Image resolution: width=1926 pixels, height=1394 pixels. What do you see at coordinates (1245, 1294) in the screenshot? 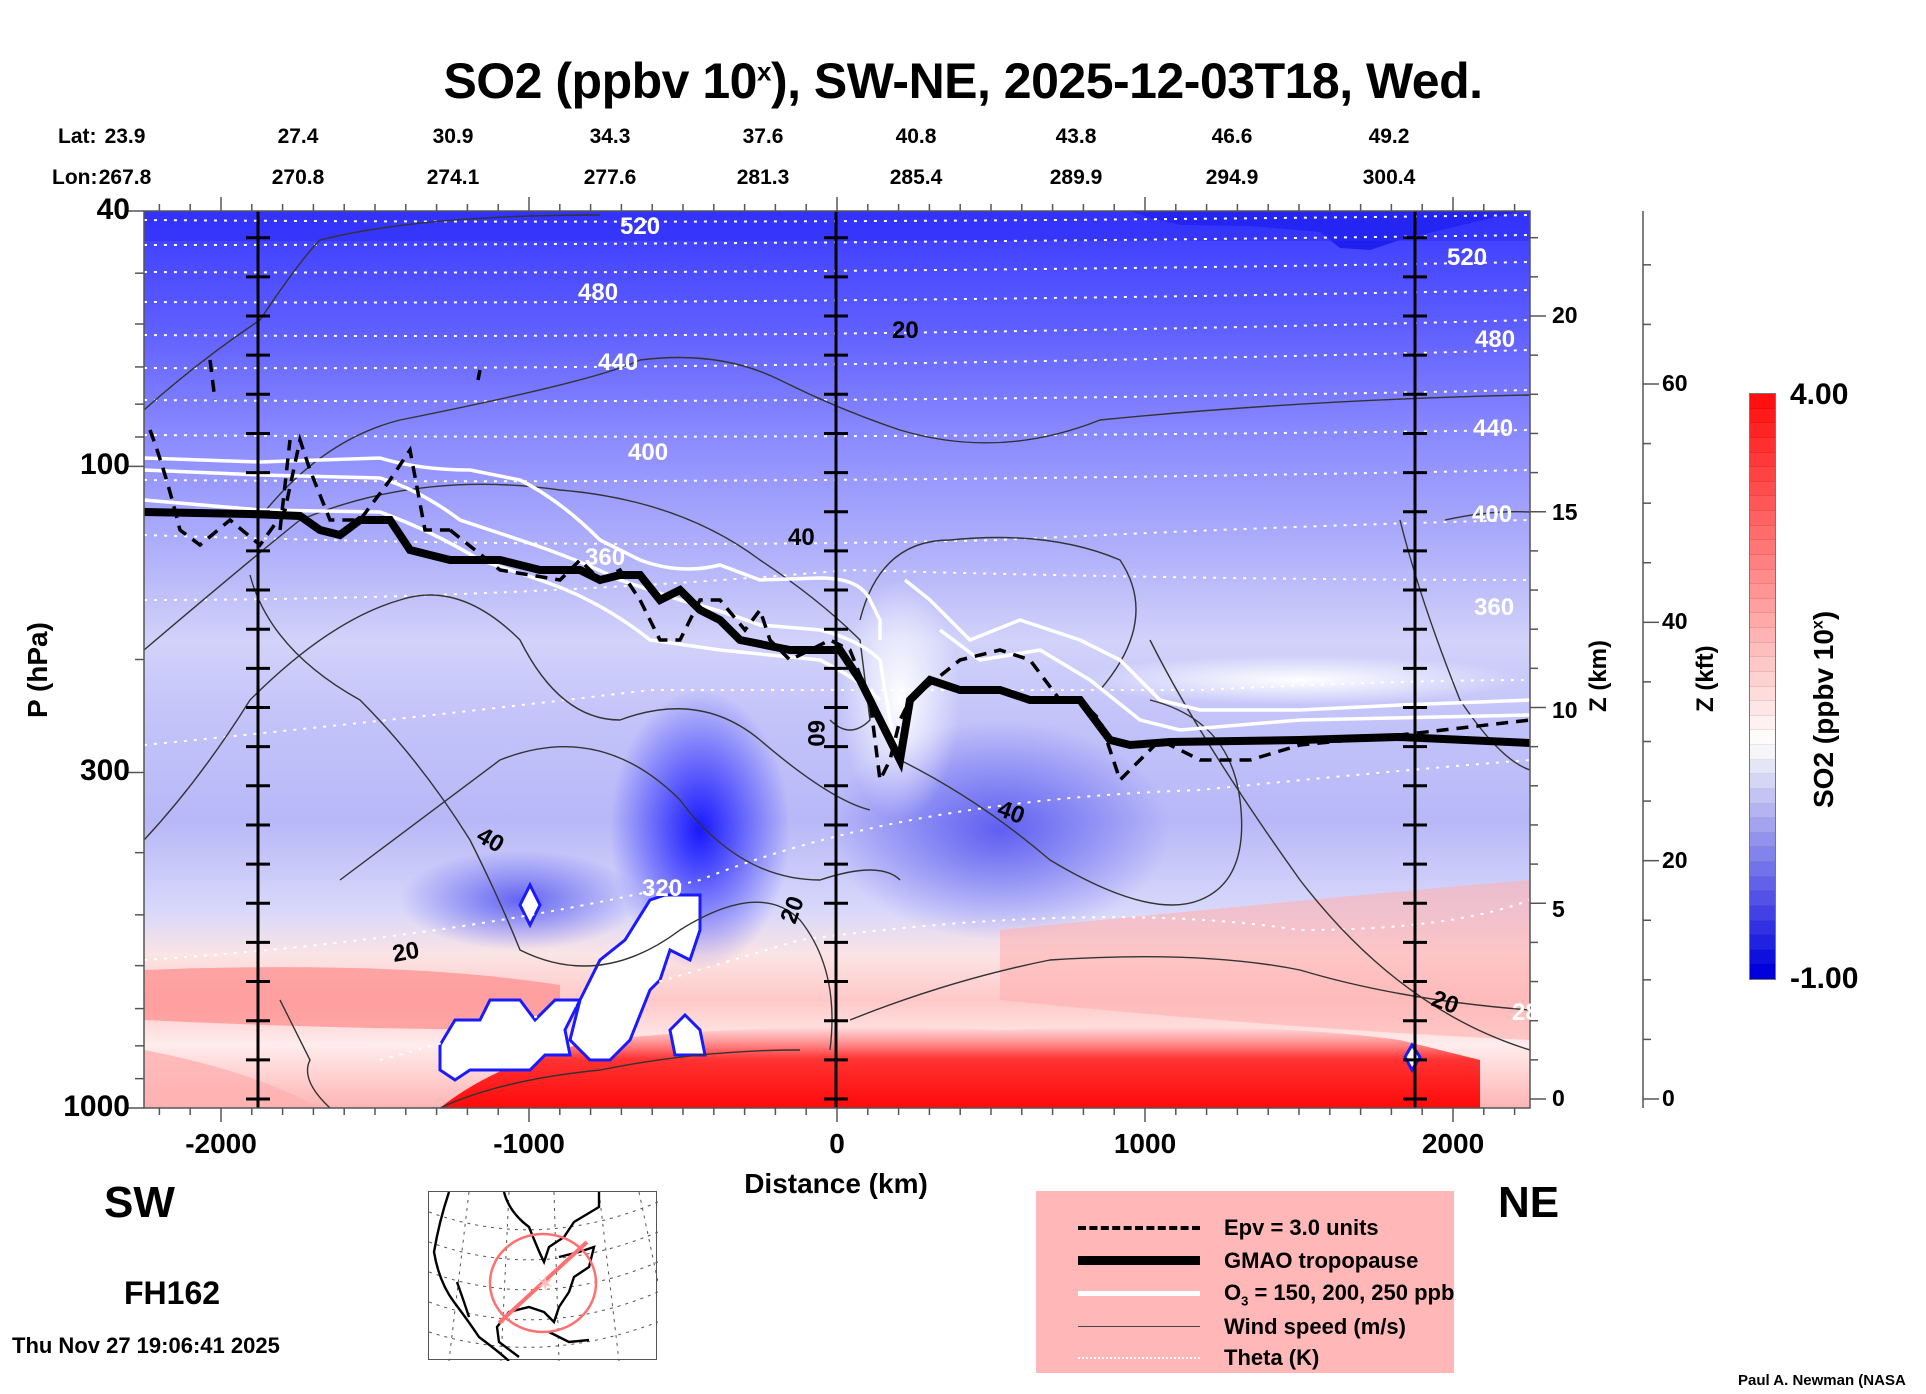
I see `legend-ozone: O3 = 150, 200, 250 ppb` at bounding box center [1245, 1294].